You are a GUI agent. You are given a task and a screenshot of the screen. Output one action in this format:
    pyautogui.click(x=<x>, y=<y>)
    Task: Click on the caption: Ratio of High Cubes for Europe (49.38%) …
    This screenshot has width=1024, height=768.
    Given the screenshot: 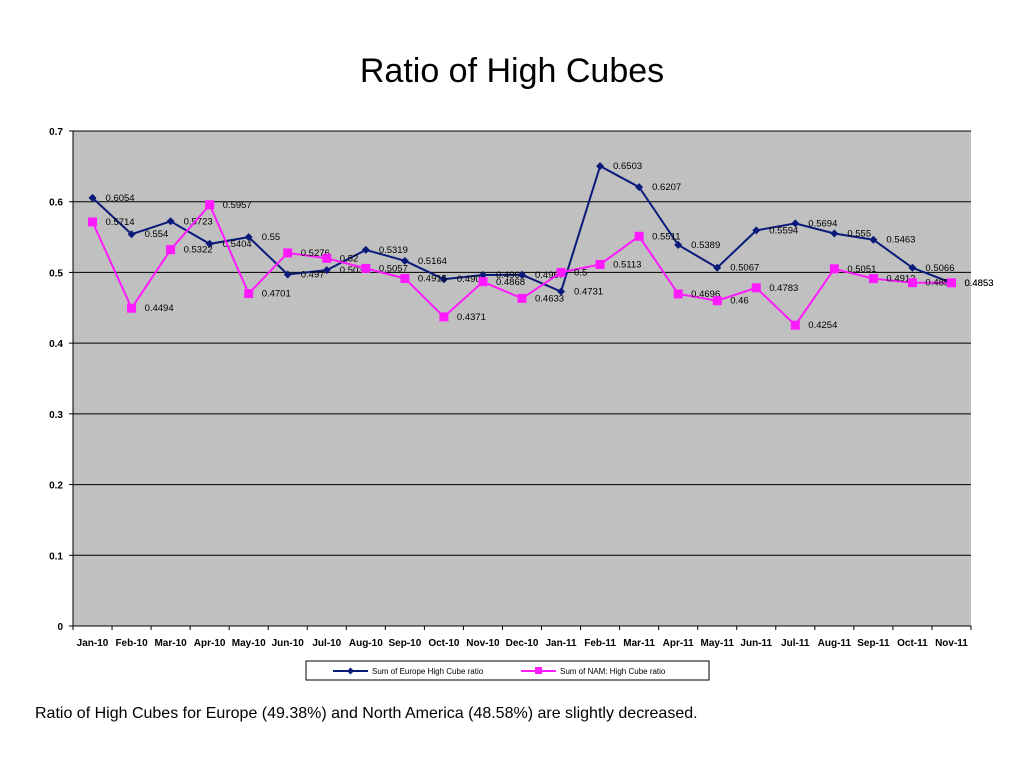 What is the action you would take?
    pyautogui.click(x=366, y=713)
    